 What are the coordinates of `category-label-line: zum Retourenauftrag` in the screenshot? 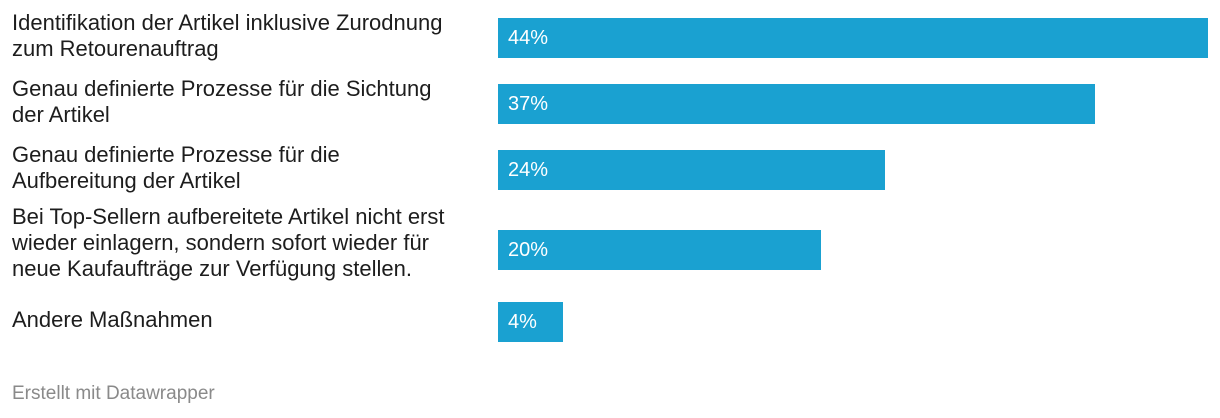 It's located at (115, 48).